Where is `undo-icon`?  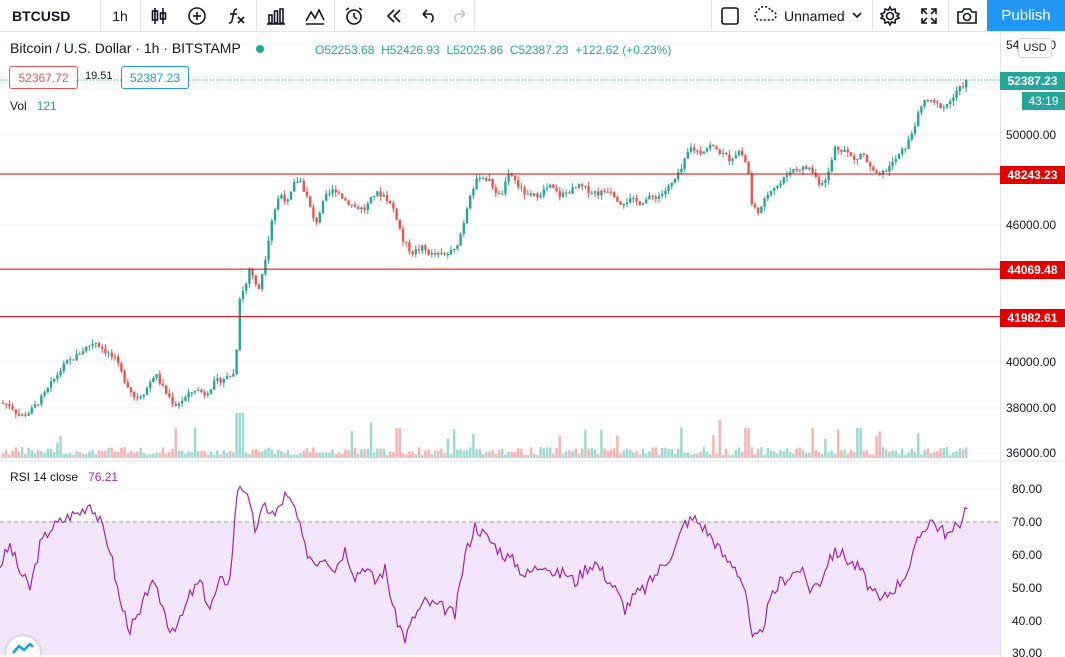
undo-icon is located at coordinates (429, 15).